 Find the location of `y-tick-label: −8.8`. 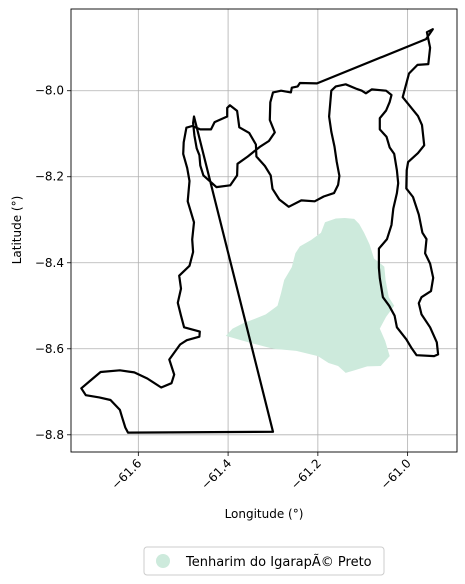

y-tick-label: −8.8 is located at coordinates (49, 435).